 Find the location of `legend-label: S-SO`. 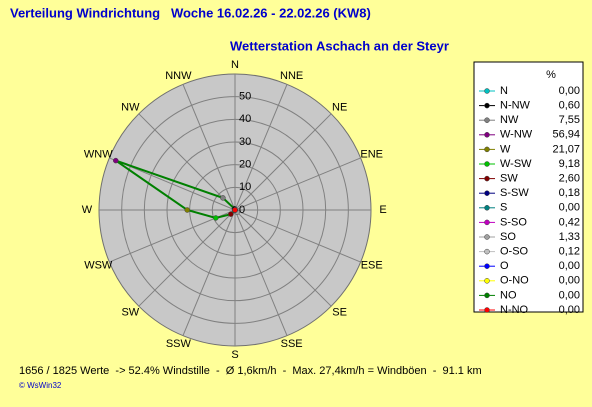

legend-label: S-SO is located at coordinates (513, 222).